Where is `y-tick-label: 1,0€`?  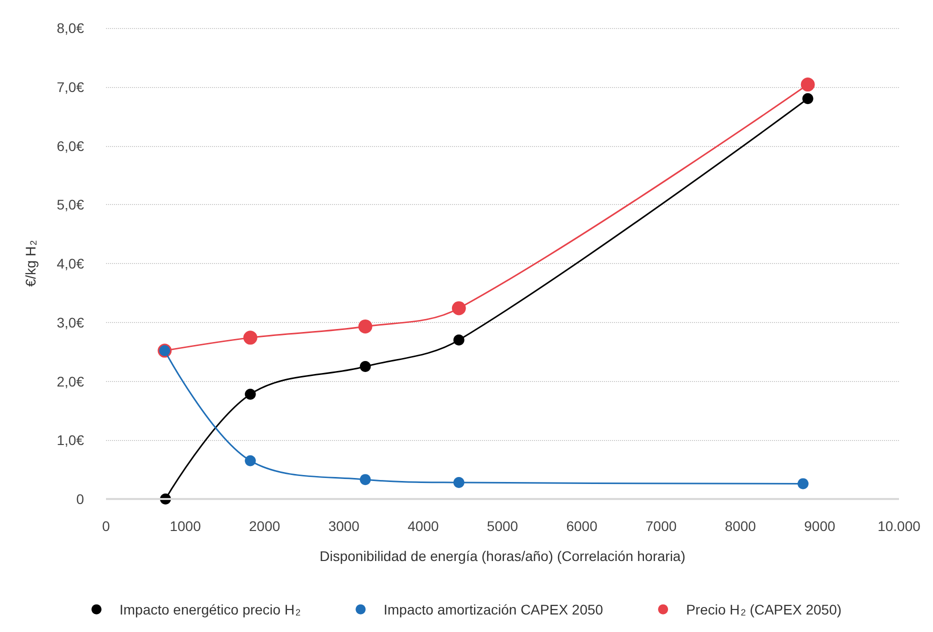 y-tick-label: 1,0€ is located at coordinates (70, 440).